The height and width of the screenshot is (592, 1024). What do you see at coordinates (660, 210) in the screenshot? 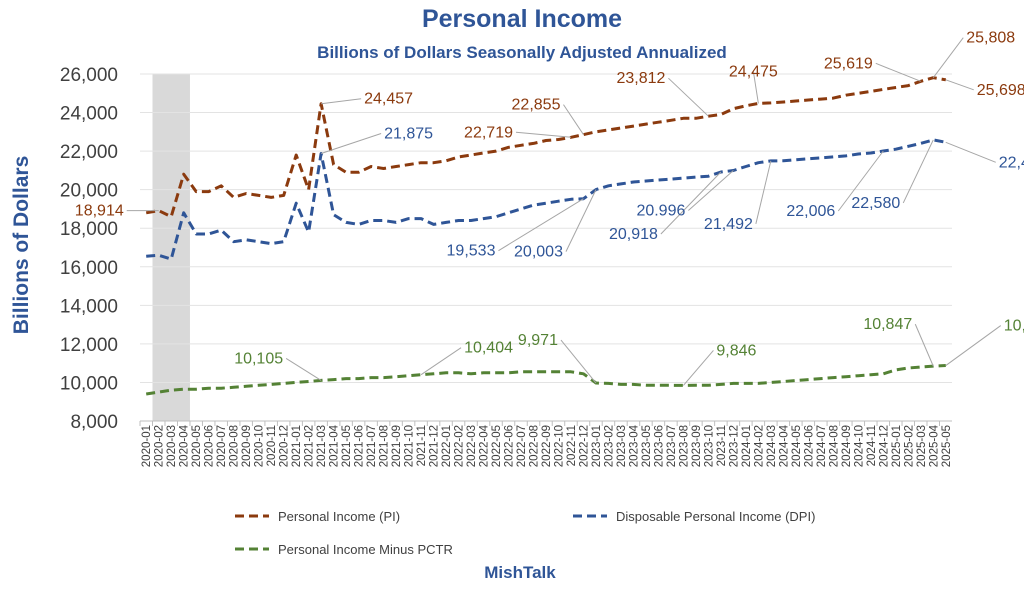
I see `data-label: 20.996` at bounding box center [660, 210].